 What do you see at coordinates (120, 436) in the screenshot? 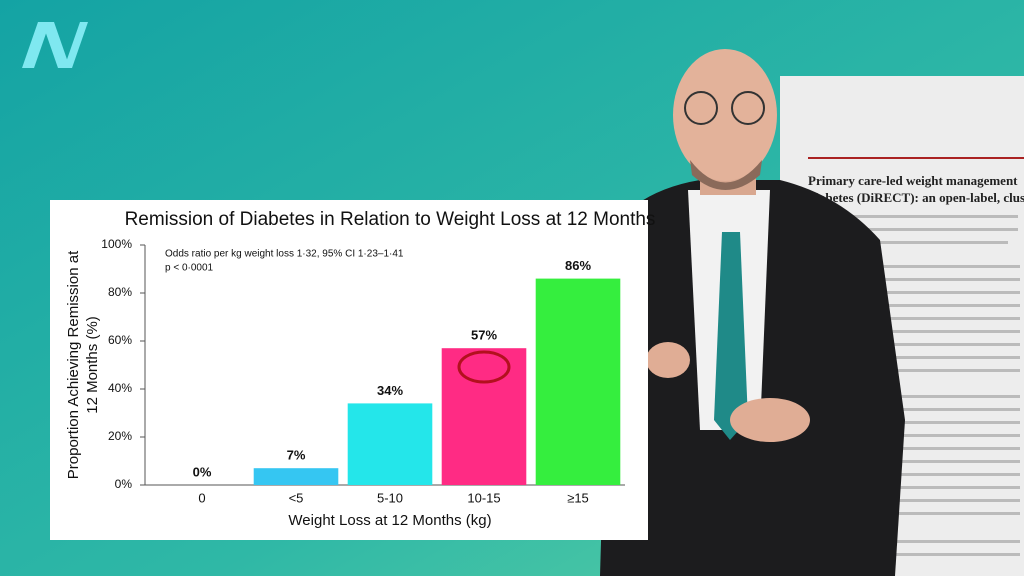
I see `y-tick-label: 20%` at bounding box center [120, 436].